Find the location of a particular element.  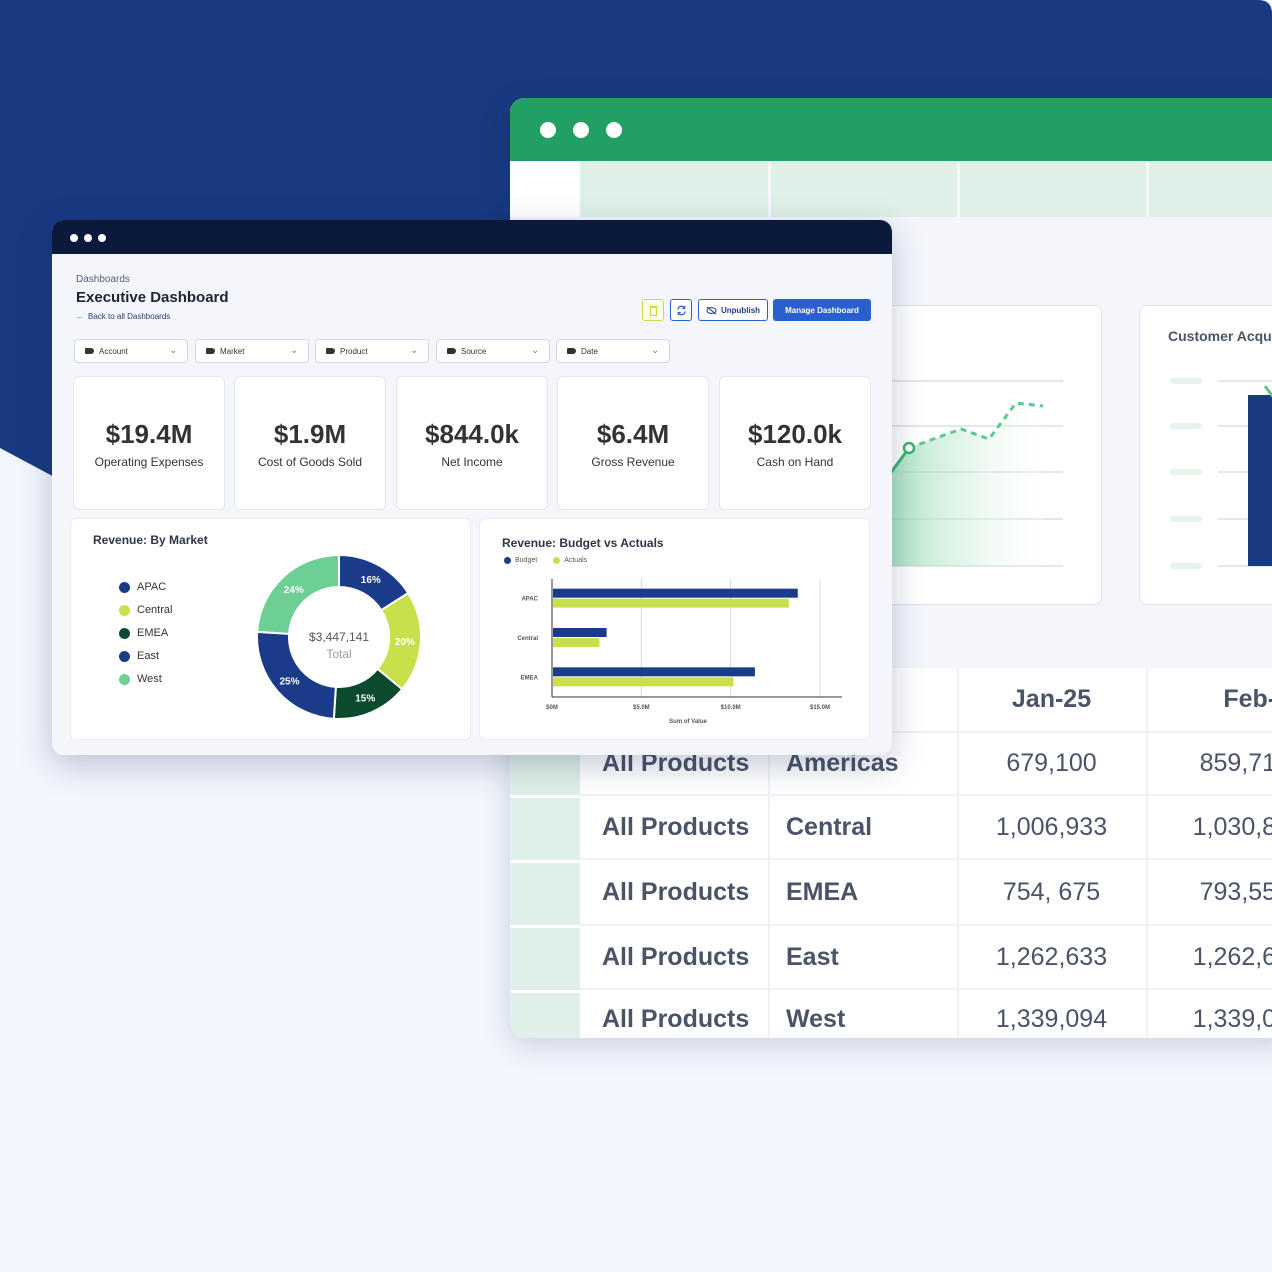

kpi-card: $844.0k Net Income is located at coordinates (472, 443).